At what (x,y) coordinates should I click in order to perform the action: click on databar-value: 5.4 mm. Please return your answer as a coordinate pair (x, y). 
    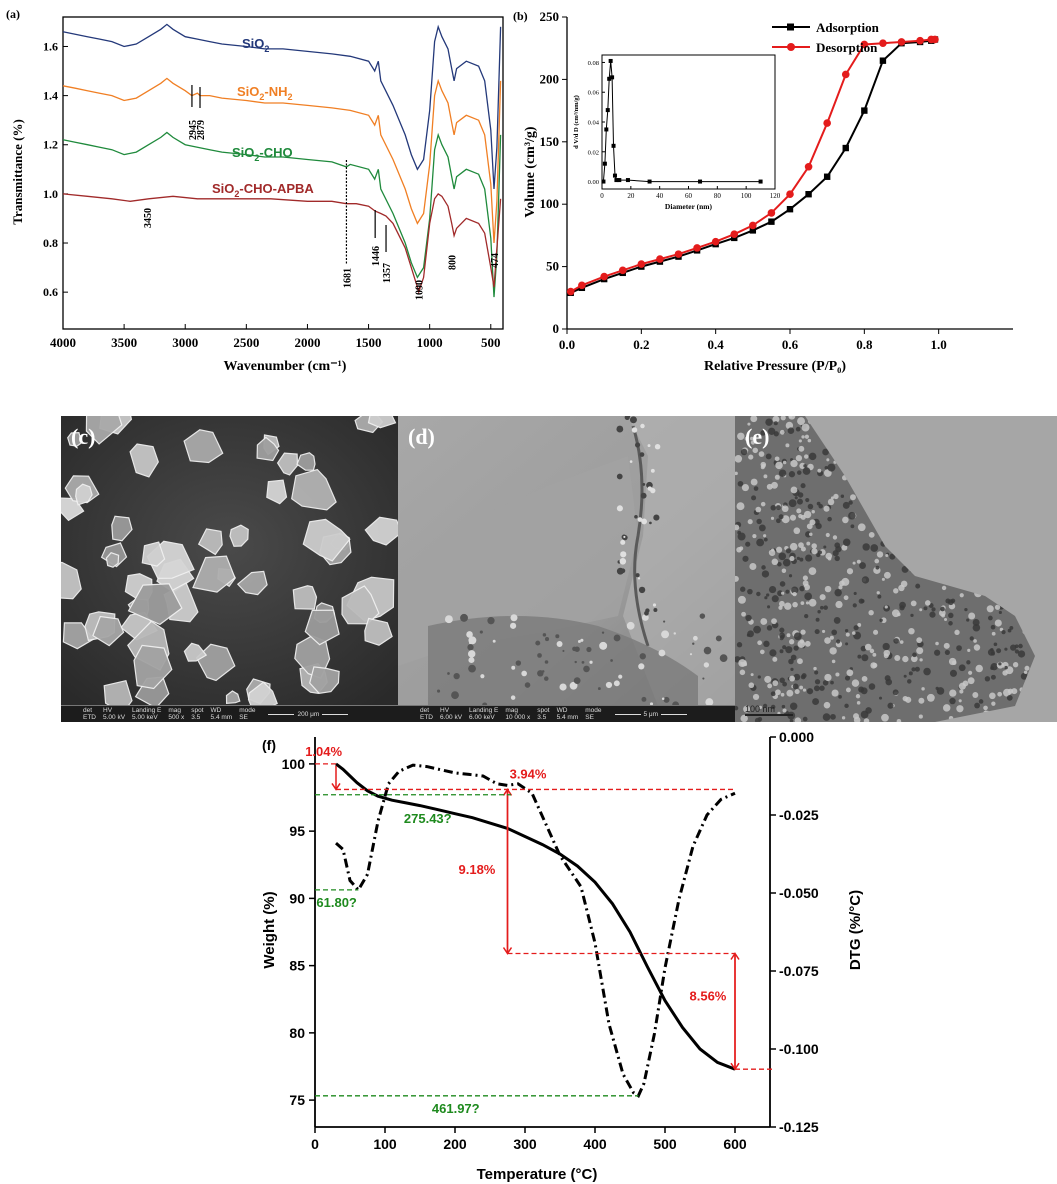
    Looking at the image, I should click on (567, 717).